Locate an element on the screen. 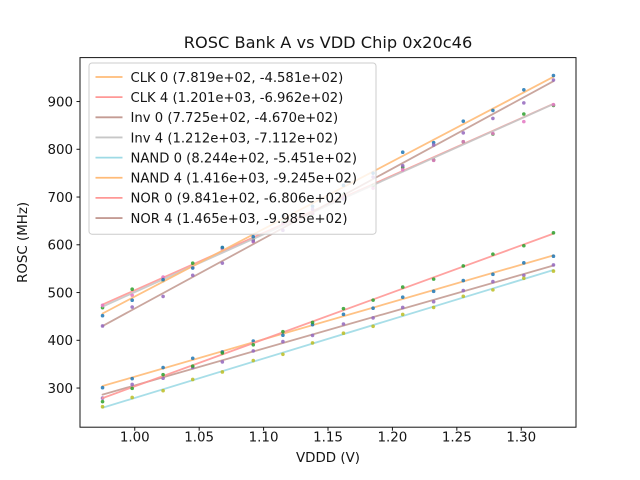 The width and height of the screenshot is (640, 480). x-tick-label: 1.00 is located at coordinates (135, 438).